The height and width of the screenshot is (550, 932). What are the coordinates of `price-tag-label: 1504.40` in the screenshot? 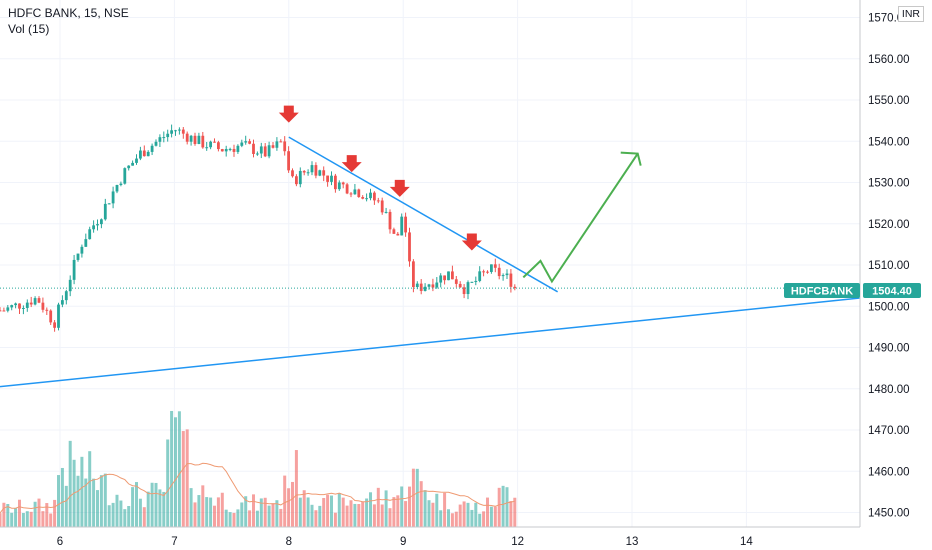 It's located at (892, 292).